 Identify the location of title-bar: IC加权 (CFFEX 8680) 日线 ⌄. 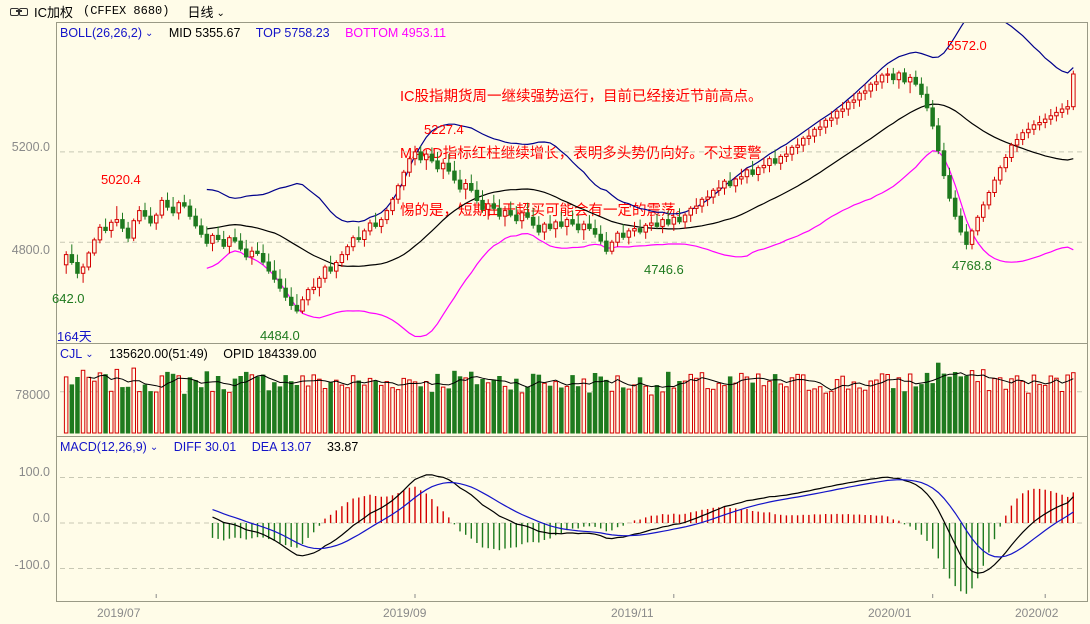
(545, 11).